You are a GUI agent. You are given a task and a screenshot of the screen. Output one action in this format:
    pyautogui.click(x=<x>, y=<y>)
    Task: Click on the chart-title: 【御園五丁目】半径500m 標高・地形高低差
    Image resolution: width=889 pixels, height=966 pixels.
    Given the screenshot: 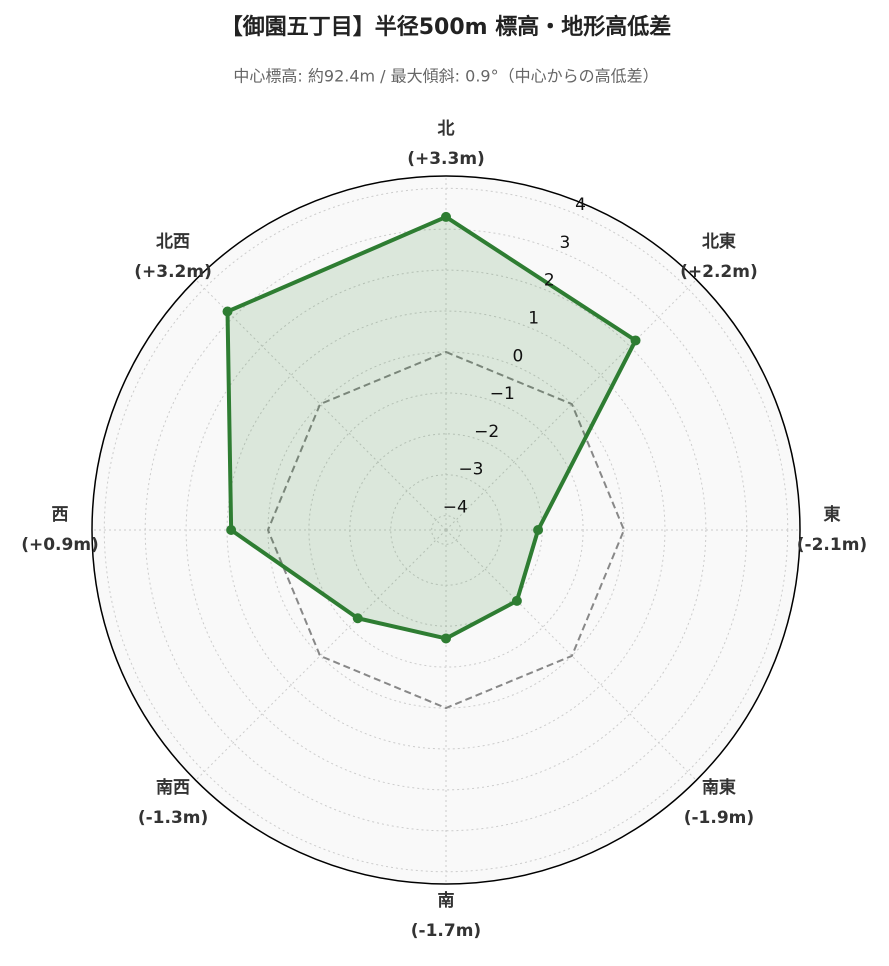 What is the action you would take?
    pyautogui.click(x=446, y=27)
    